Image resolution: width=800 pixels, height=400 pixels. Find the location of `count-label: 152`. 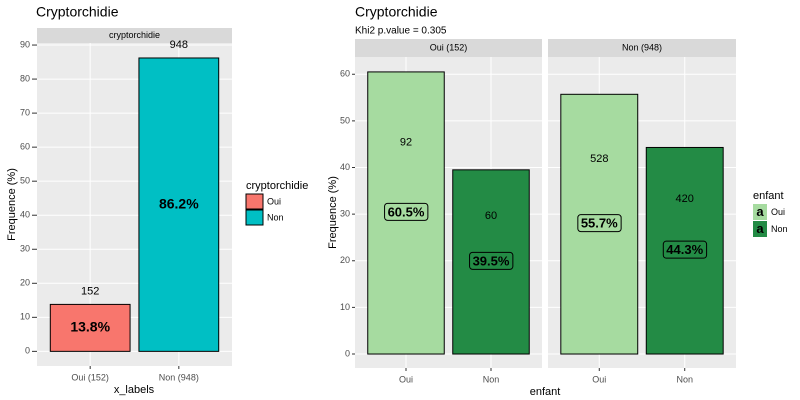

count-label: 152 is located at coordinates (90, 291).